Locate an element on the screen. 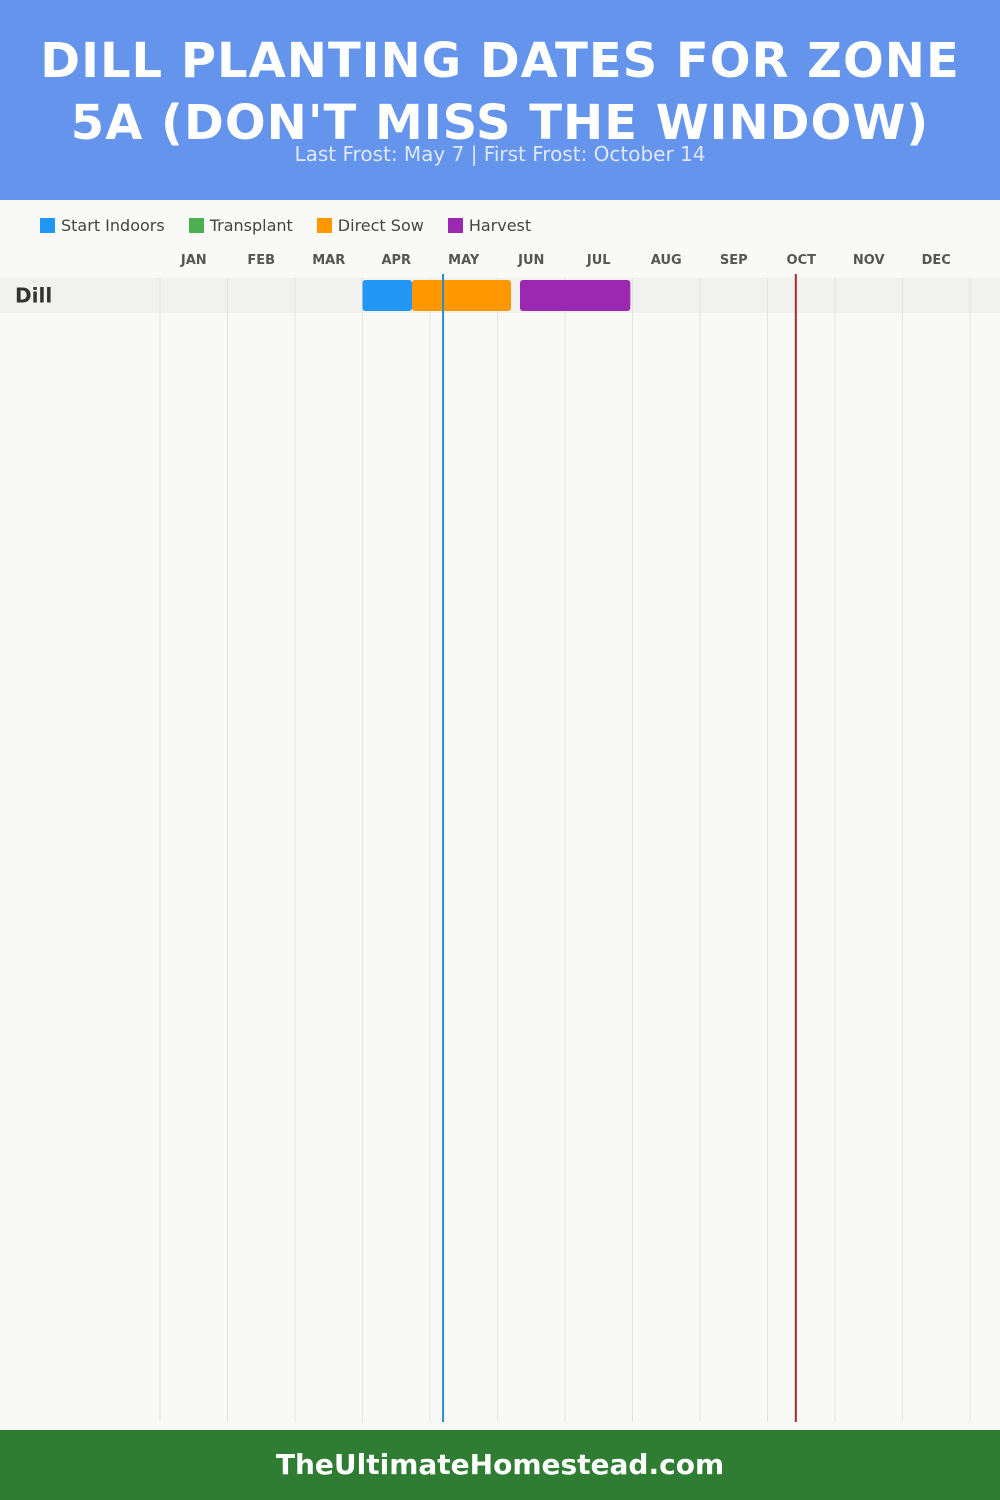  month-label: MAY is located at coordinates (464, 260).